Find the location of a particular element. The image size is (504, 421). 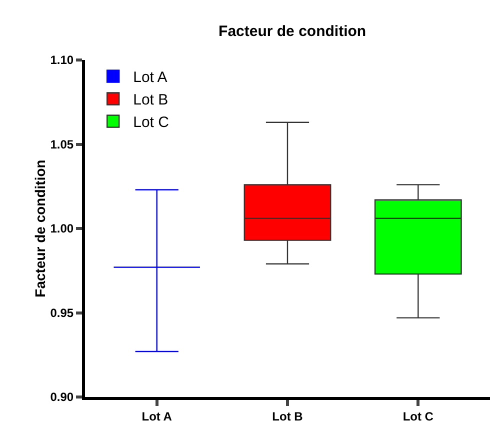

y-tick-label: 0.90 is located at coordinates (62, 397).